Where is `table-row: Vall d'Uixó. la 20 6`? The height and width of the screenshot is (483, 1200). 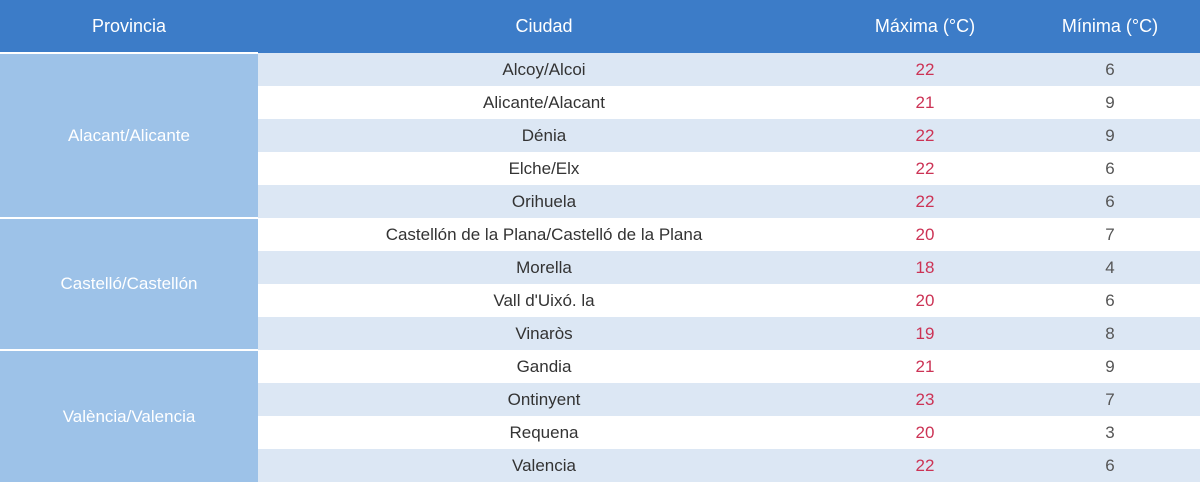
table-row: Vall d'Uixó. la 20 6 is located at coordinates (600, 300).